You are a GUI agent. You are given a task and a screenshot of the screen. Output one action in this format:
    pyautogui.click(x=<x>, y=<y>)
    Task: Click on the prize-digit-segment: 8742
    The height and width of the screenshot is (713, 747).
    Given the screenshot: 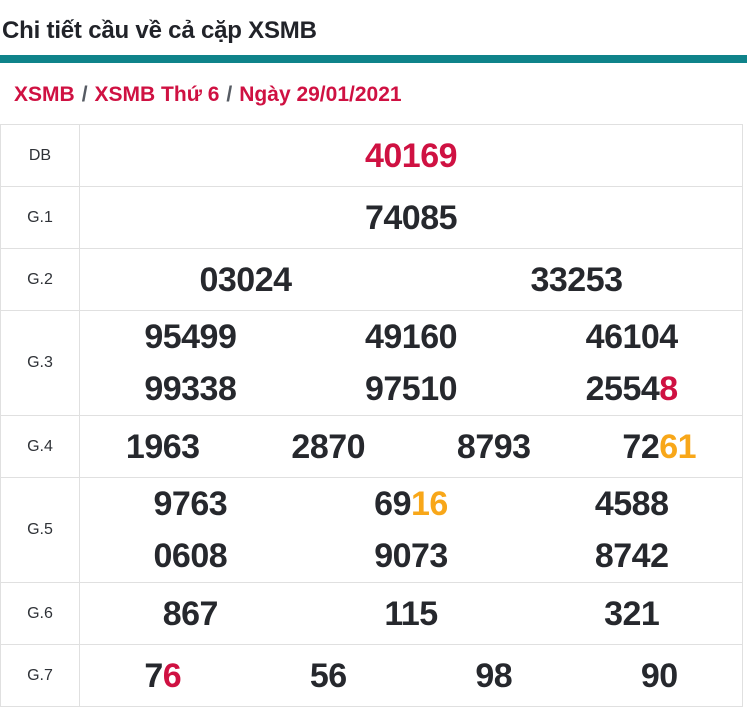 What is the action you would take?
    pyautogui.click(x=631, y=556)
    